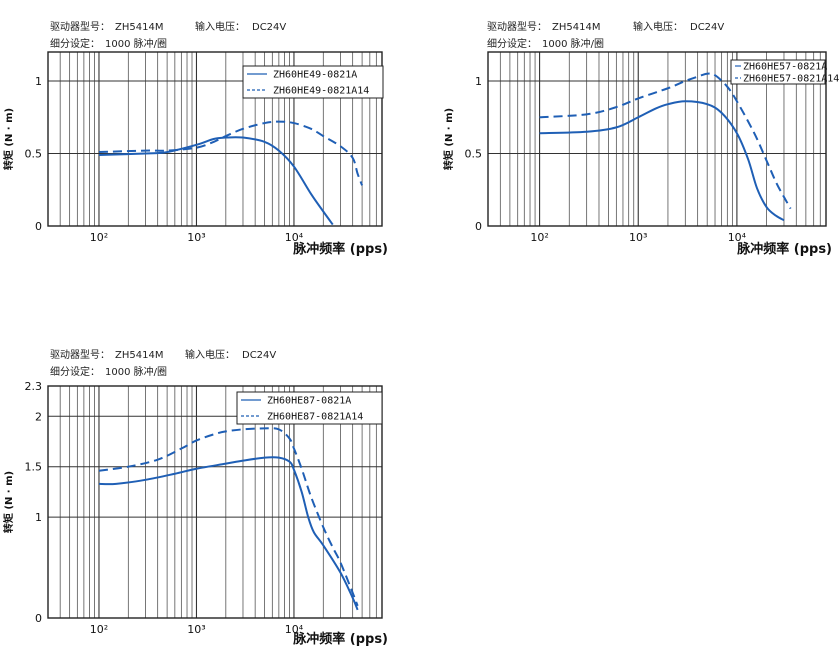 This screenshot has height=650, width=840. I want to click on legend: ZH60HE87-0821A ZH60HE87-0821A14, so click(309, 408).